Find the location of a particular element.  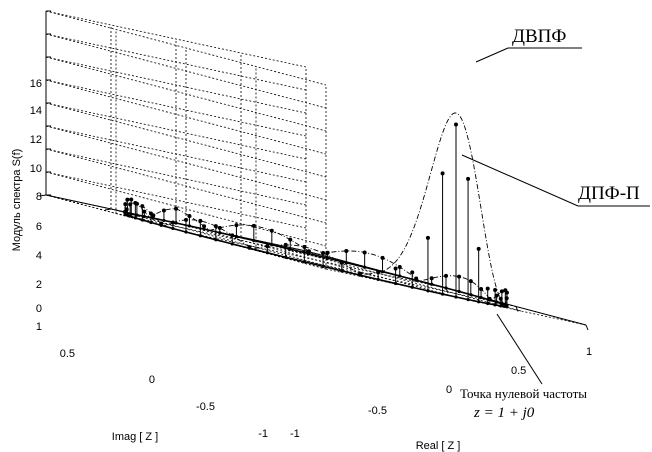

x-axis-label: Real [ Z ] is located at coordinates (438, 446).